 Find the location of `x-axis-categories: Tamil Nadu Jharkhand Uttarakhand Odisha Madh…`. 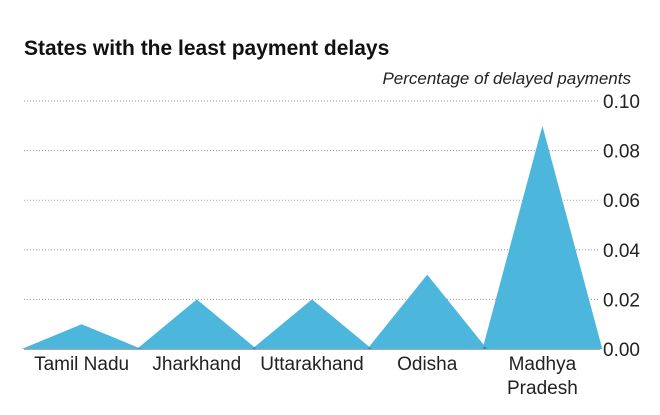

x-axis-categories: Tamil Nadu Jharkhand Uttarakhand Odisha Madh… is located at coordinates (306, 376).